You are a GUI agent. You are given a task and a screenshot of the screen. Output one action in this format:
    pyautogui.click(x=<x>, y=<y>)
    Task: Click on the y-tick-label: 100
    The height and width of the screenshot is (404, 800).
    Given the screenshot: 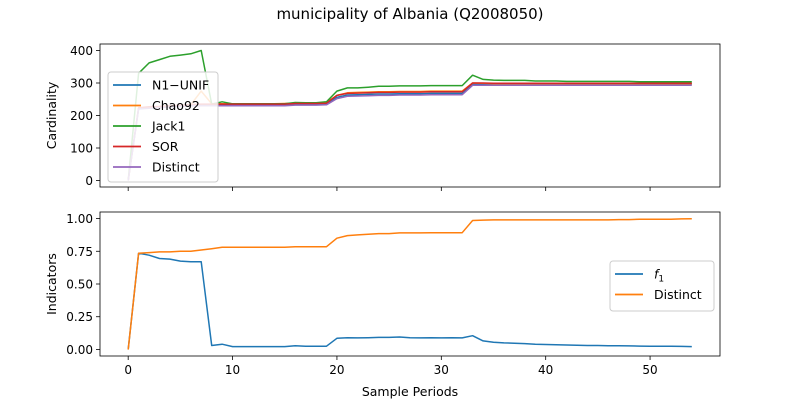 What is the action you would take?
    pyautogui.click(x=81, y=149)
    